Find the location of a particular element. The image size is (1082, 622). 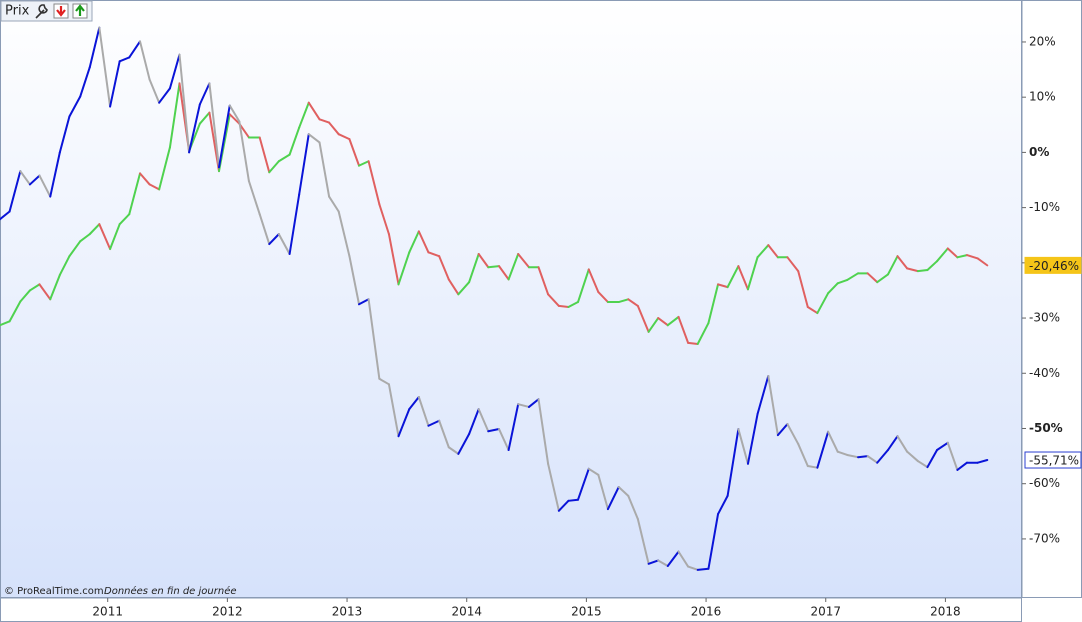

y-tick-label: -10% is located at coordinates (1044, 207).